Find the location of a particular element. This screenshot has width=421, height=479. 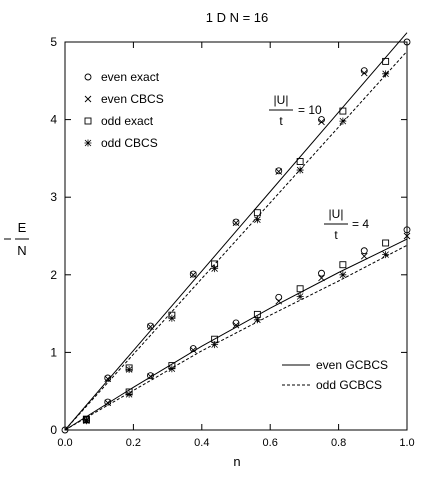

legend-lines: even GCBCS odd GCBCS is located at coordinates (335, 375).